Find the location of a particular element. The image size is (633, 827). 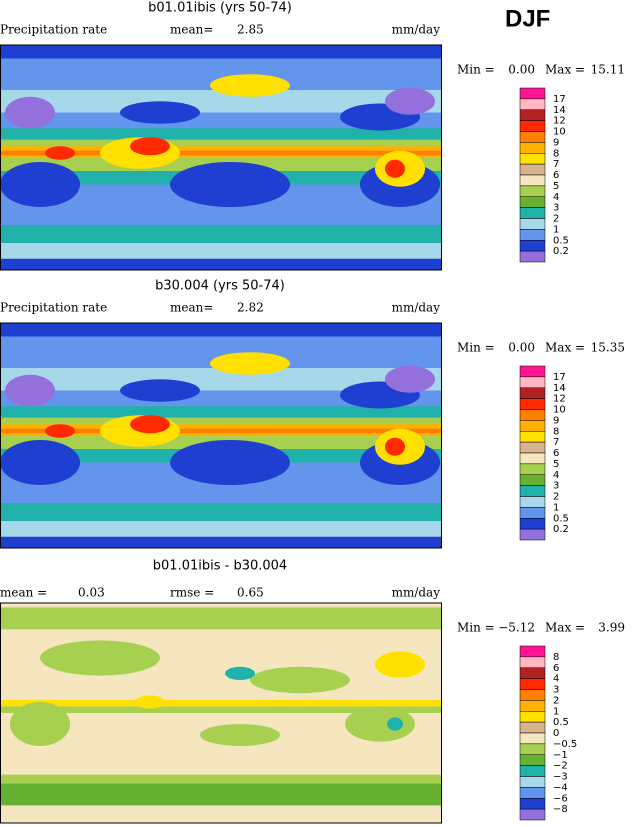

colorbar-label: −8 is located at coordinates (560, 809).